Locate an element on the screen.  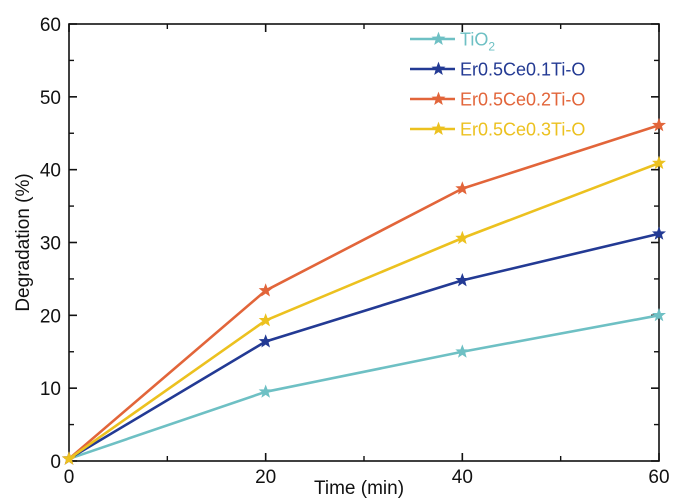
legend-label-text: TiO is located at coordinates (474, 40).